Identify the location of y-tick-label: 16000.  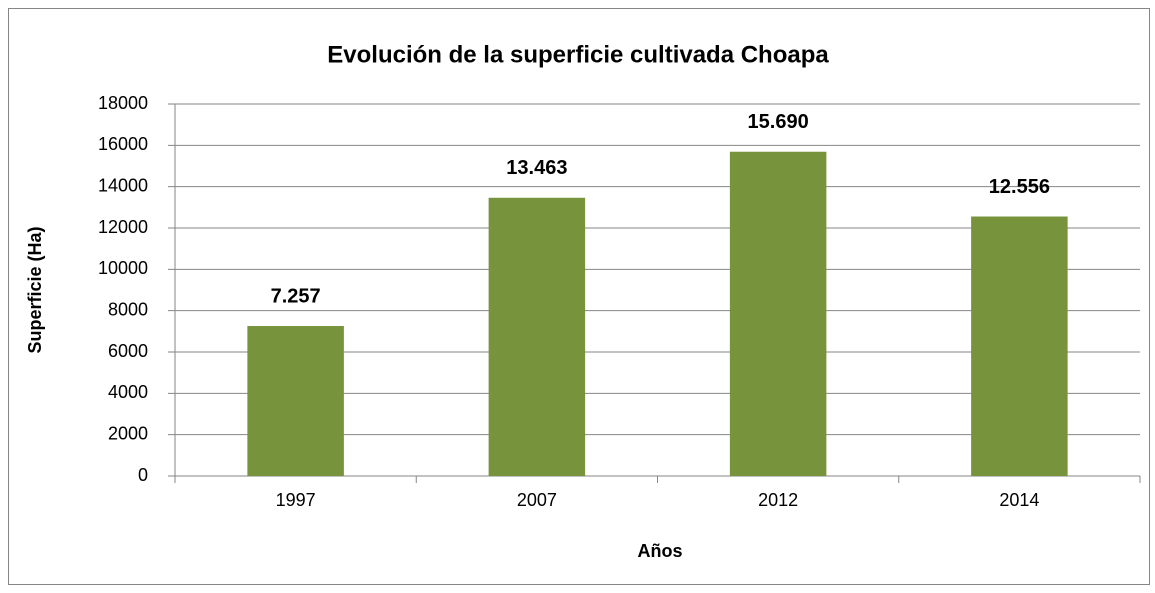
(123, 144).